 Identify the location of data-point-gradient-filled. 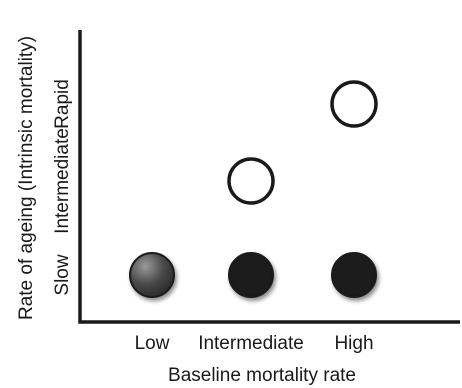
(152, 275).